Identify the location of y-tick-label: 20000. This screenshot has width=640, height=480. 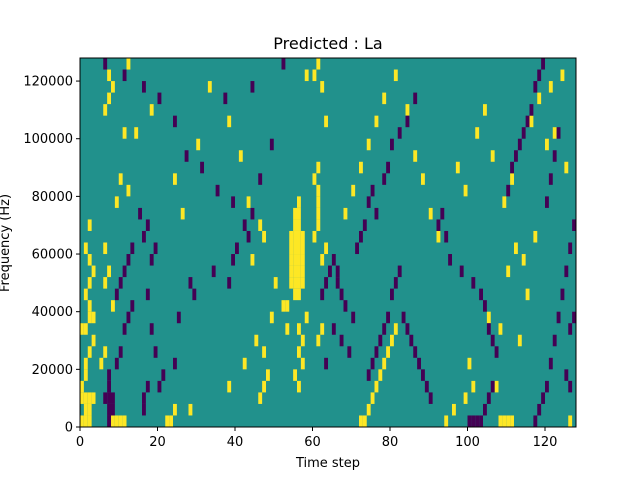
(52, 370).